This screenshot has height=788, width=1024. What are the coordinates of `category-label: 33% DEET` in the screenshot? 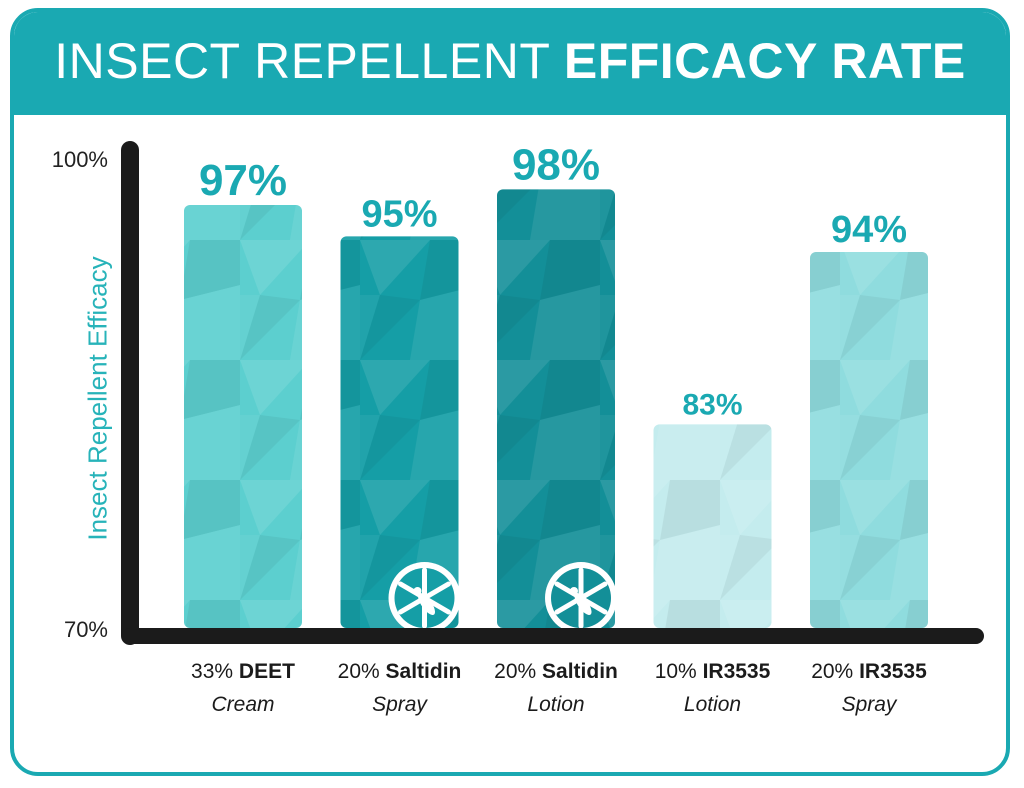 It's located at (243, 671).